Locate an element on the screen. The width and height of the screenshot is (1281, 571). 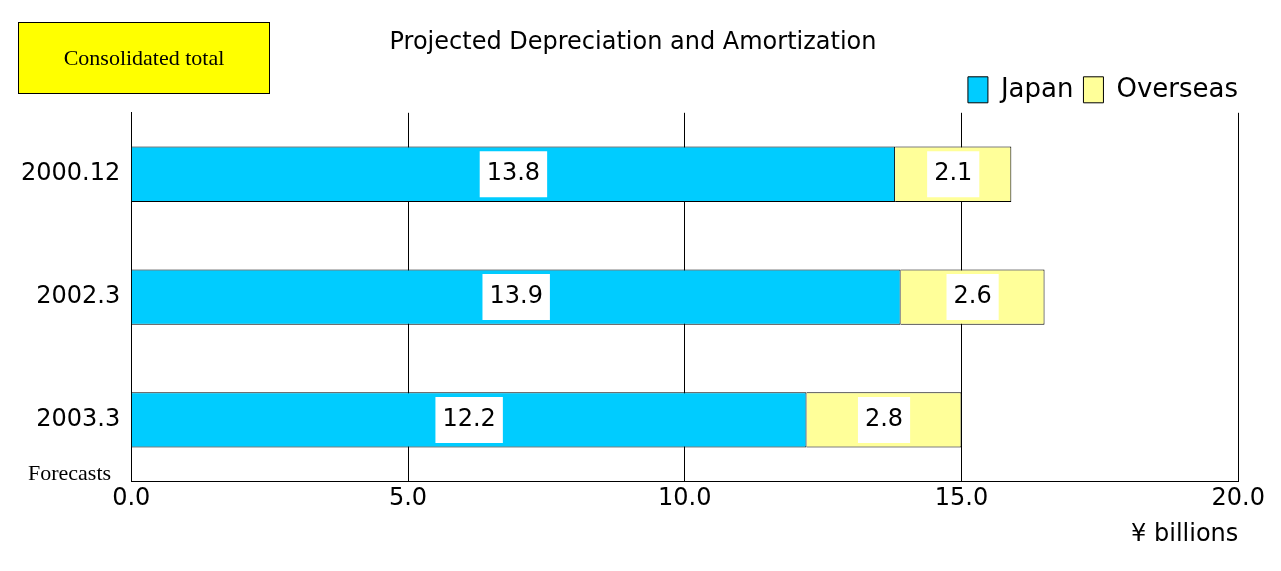
x-axis-title: ¥ billions is located at coordinates (1185, 532).